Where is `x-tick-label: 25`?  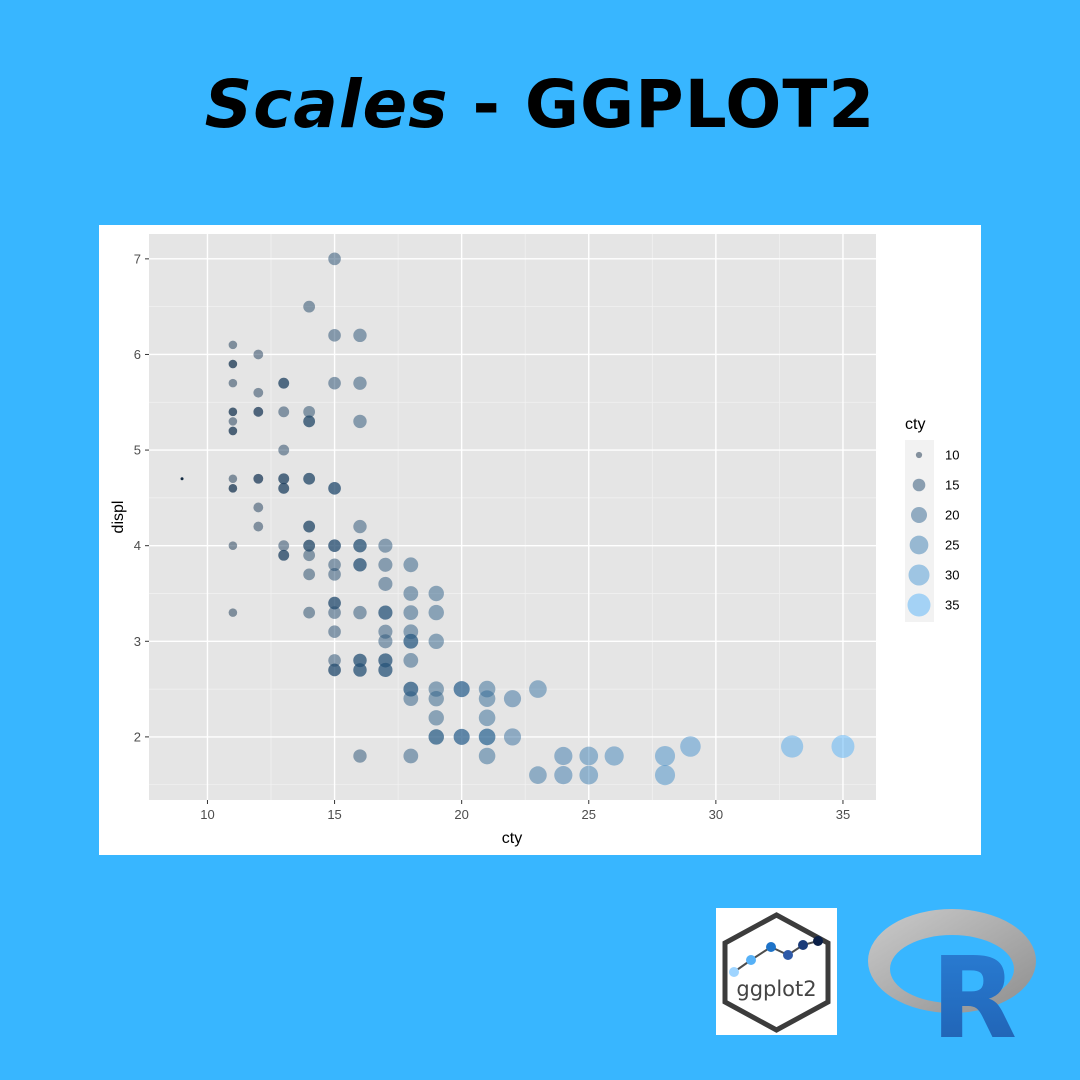
x-tick-label: 25 is located at coordinates (589, 814).